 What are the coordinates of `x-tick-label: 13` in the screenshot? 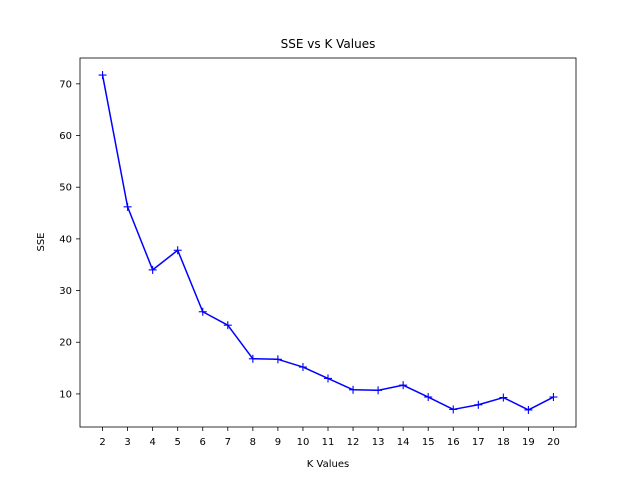 It's located at (378, 442).